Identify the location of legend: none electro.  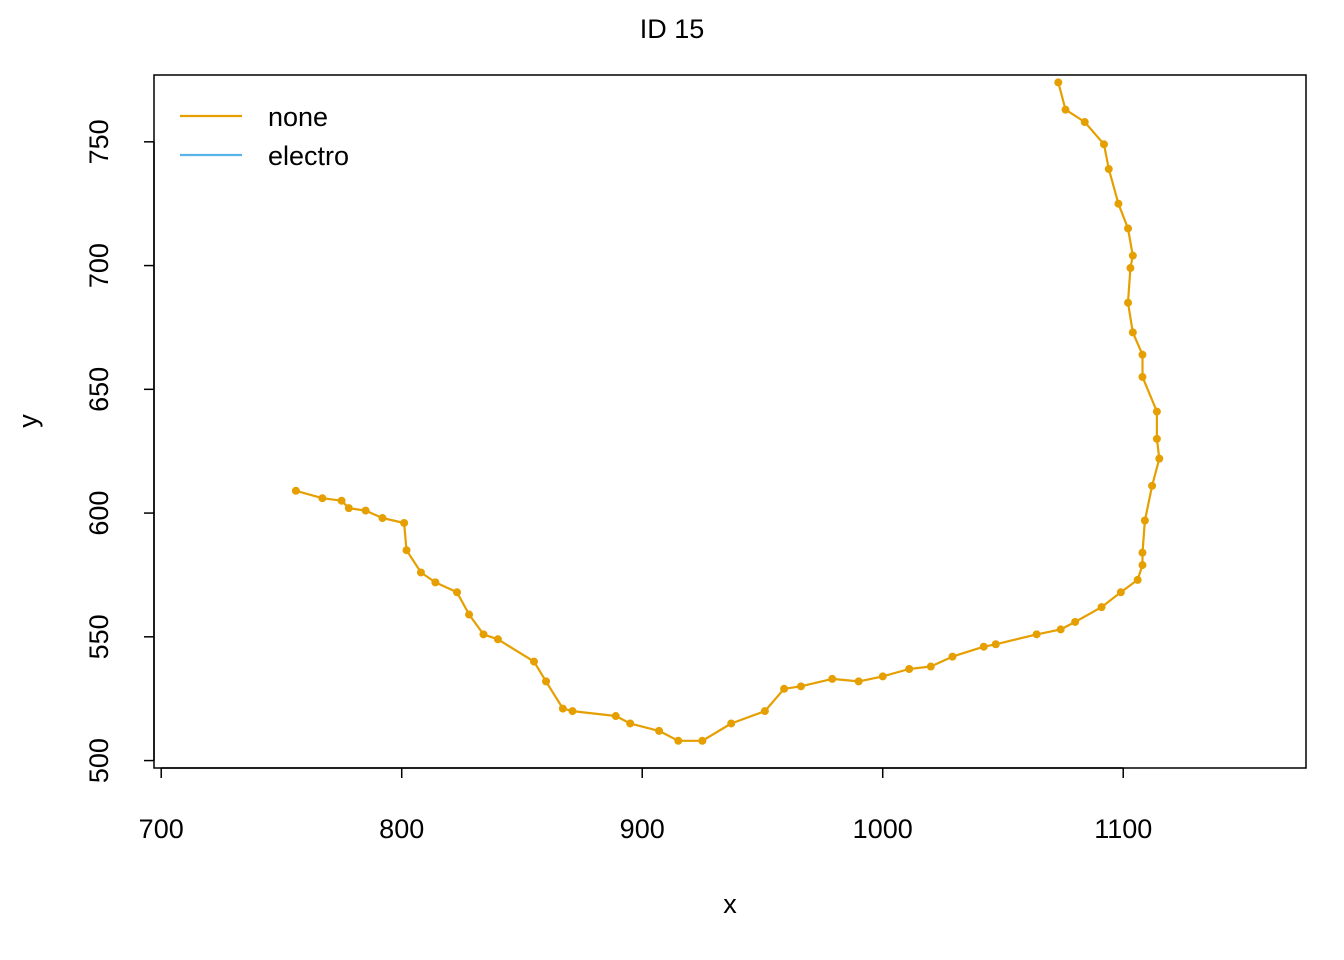
(264, 136).